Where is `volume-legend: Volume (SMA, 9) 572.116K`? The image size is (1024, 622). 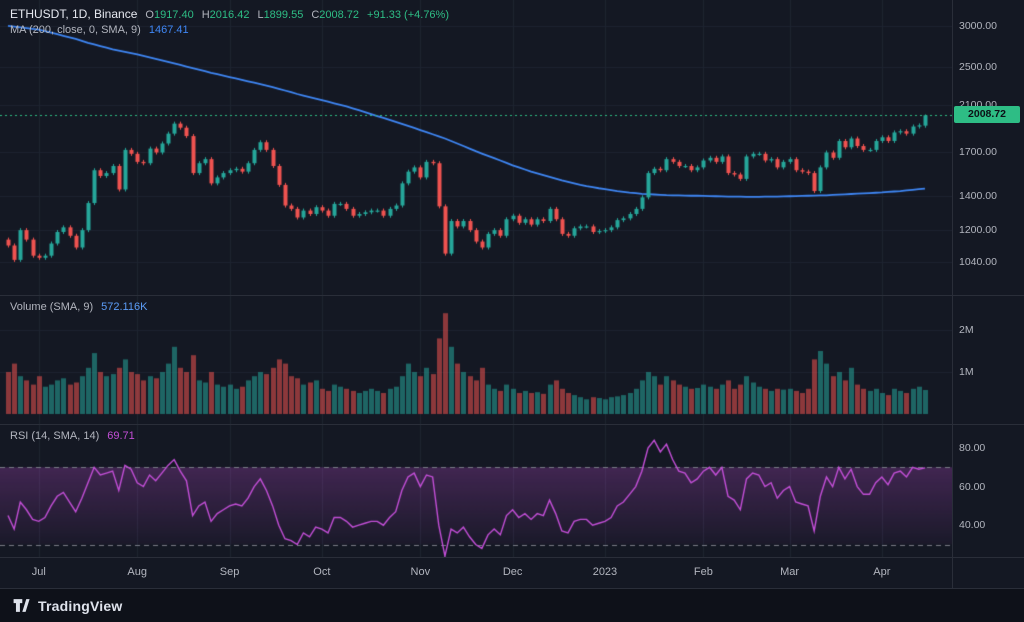
volume-legend: Volume (SMA, 9) 572.116K is located at coordinates (78, 307).